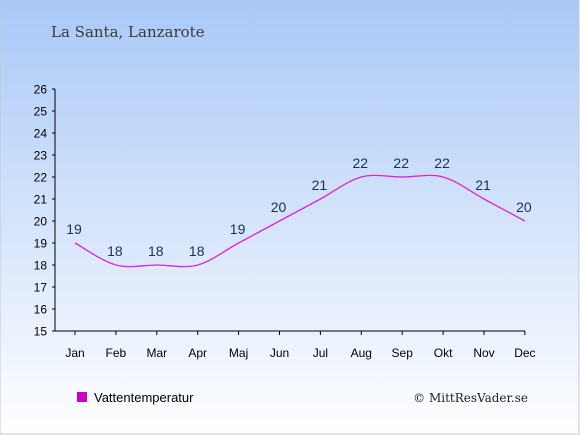 Image resolution: width=580 pixels, height=435 pixels. What do you see at coordinates (41, 244) in the screenshot?
I see `y-tick-label: 19` at bounding box center [41, 244].